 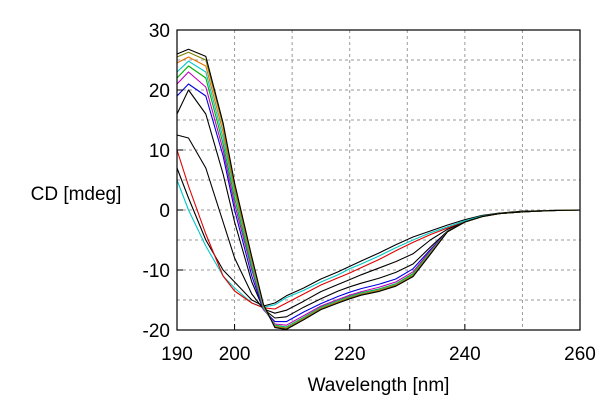 I want to click on y-tick-label: -10, so click(x=156, y=271).